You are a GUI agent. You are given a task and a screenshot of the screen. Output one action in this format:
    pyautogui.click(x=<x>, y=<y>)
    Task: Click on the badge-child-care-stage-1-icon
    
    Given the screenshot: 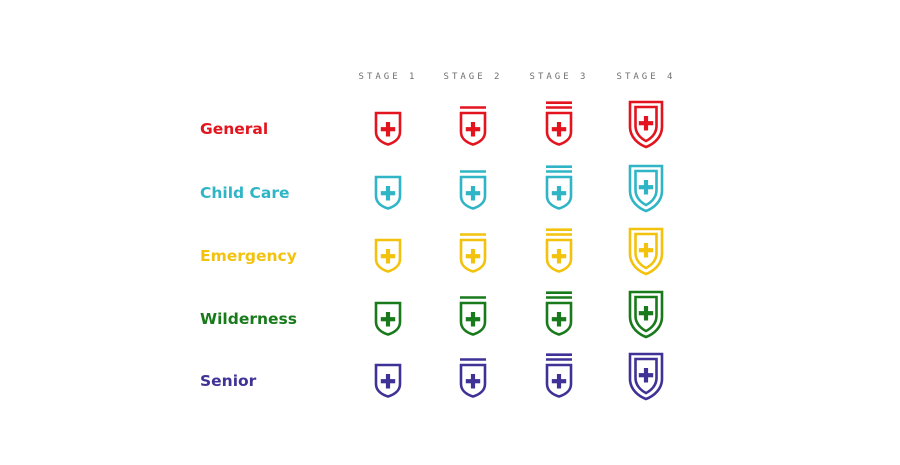 What is the action you would take?
    pyautogui.click(x=388, y=187)
    